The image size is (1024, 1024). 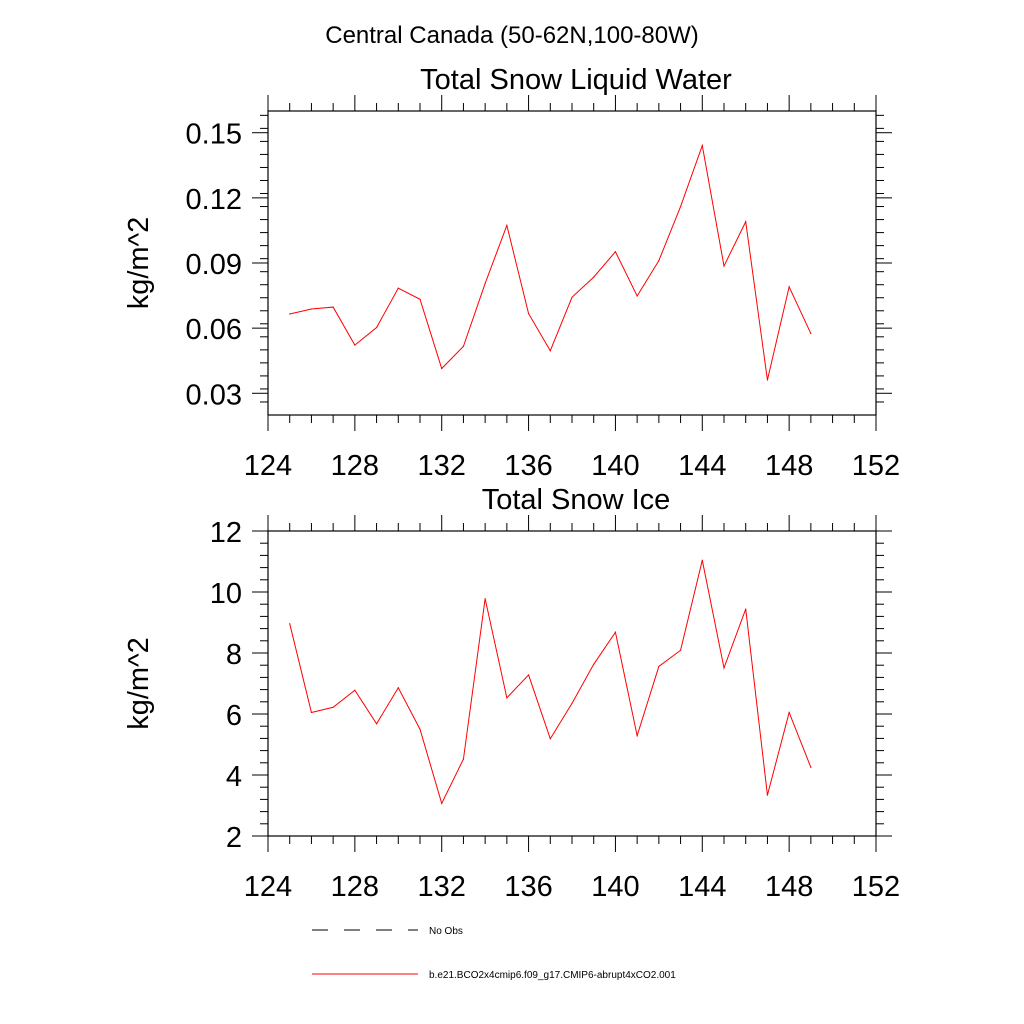 I want to click on x-tick-label-snow-ice-2: 132, so click(x=442, y=887).